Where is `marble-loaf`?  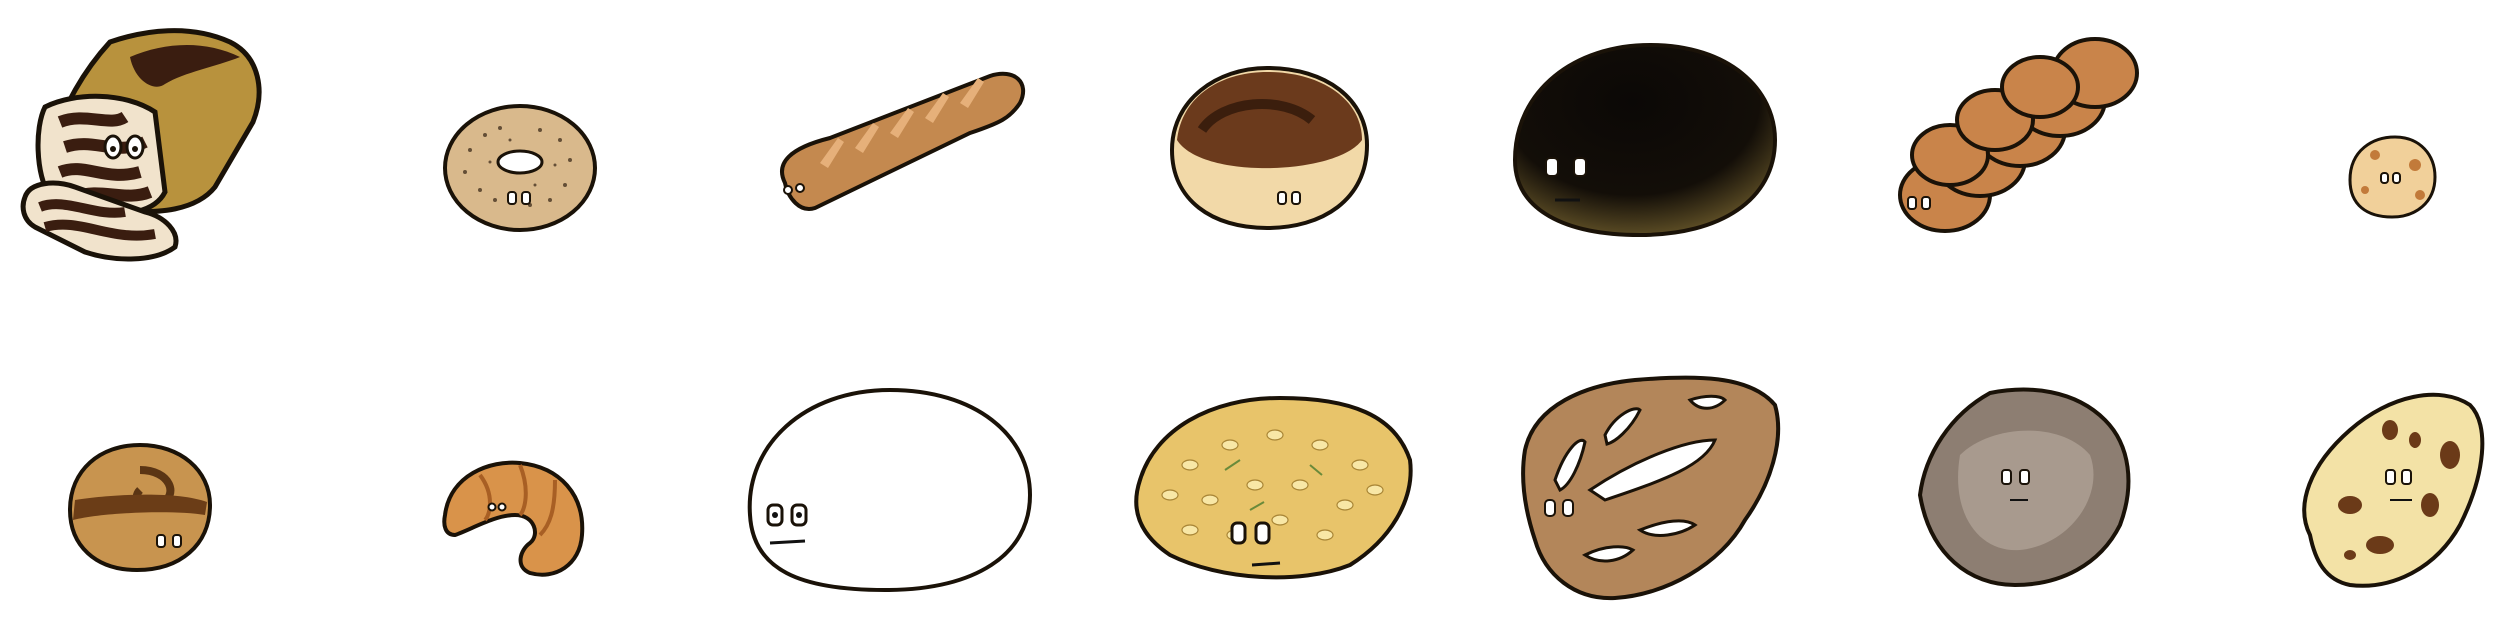
marble-loaf is located at coordinates (140, 142).